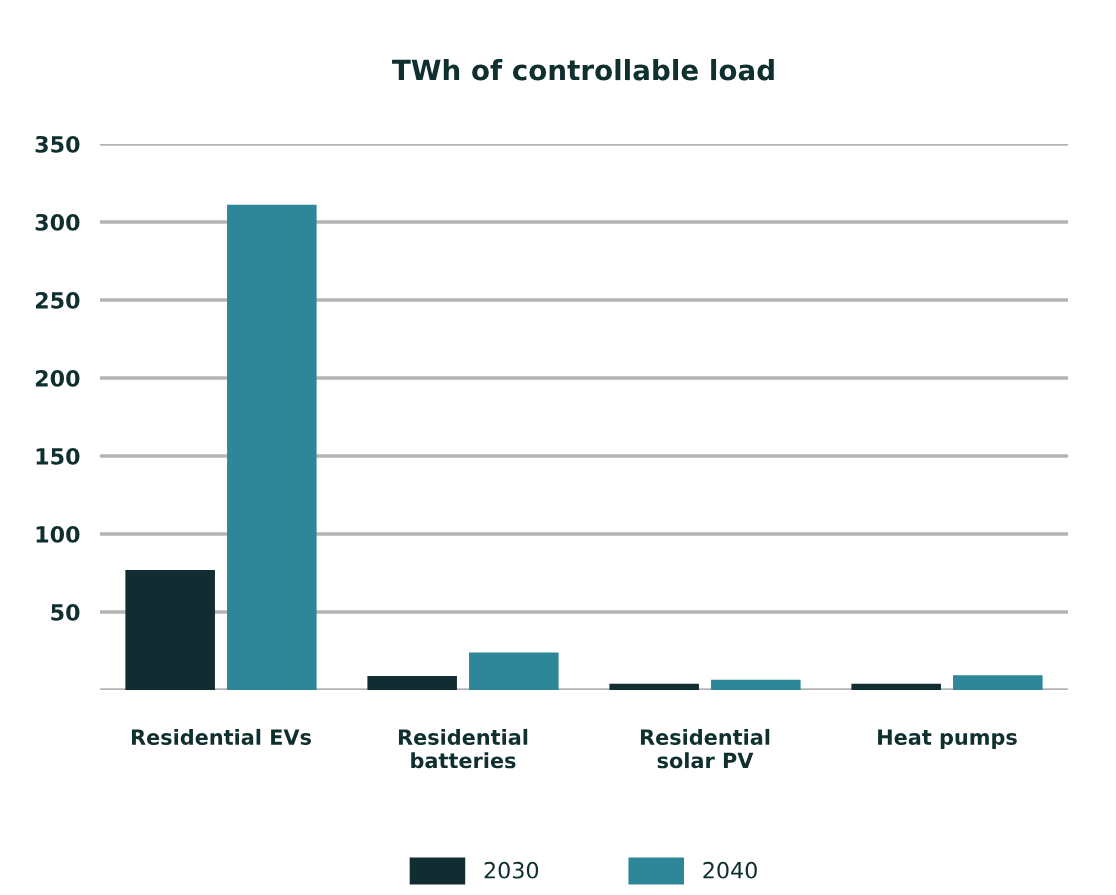  I want to click on y-tick-label: 300, so click(57, 222).